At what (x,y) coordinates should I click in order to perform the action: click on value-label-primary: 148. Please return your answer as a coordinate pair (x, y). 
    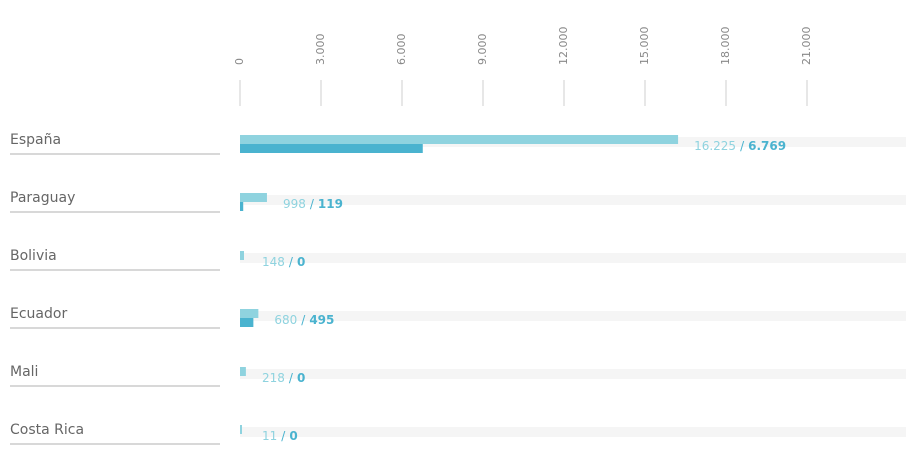
    Looking at the image, I should click on (273, 262).